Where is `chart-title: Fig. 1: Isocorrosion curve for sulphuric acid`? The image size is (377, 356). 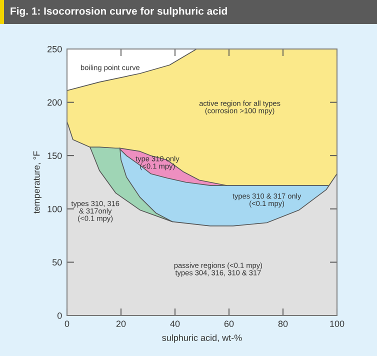
chart-title: Fig. 1: Isocorrosion curve for sulphuric acid is located at coordinates (118, 12).